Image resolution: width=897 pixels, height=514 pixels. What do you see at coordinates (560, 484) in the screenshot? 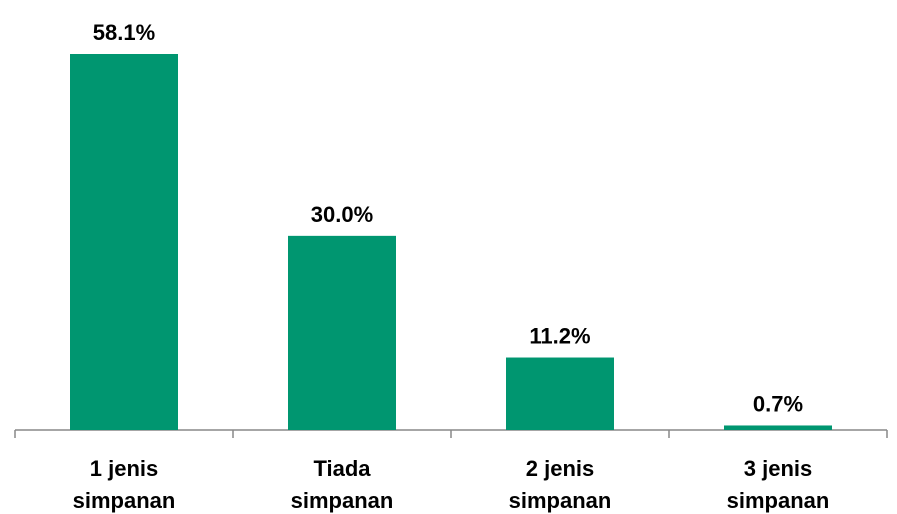
I see `x-tick-label: 2 jenis simpanan` at bounding box center [560, 484].